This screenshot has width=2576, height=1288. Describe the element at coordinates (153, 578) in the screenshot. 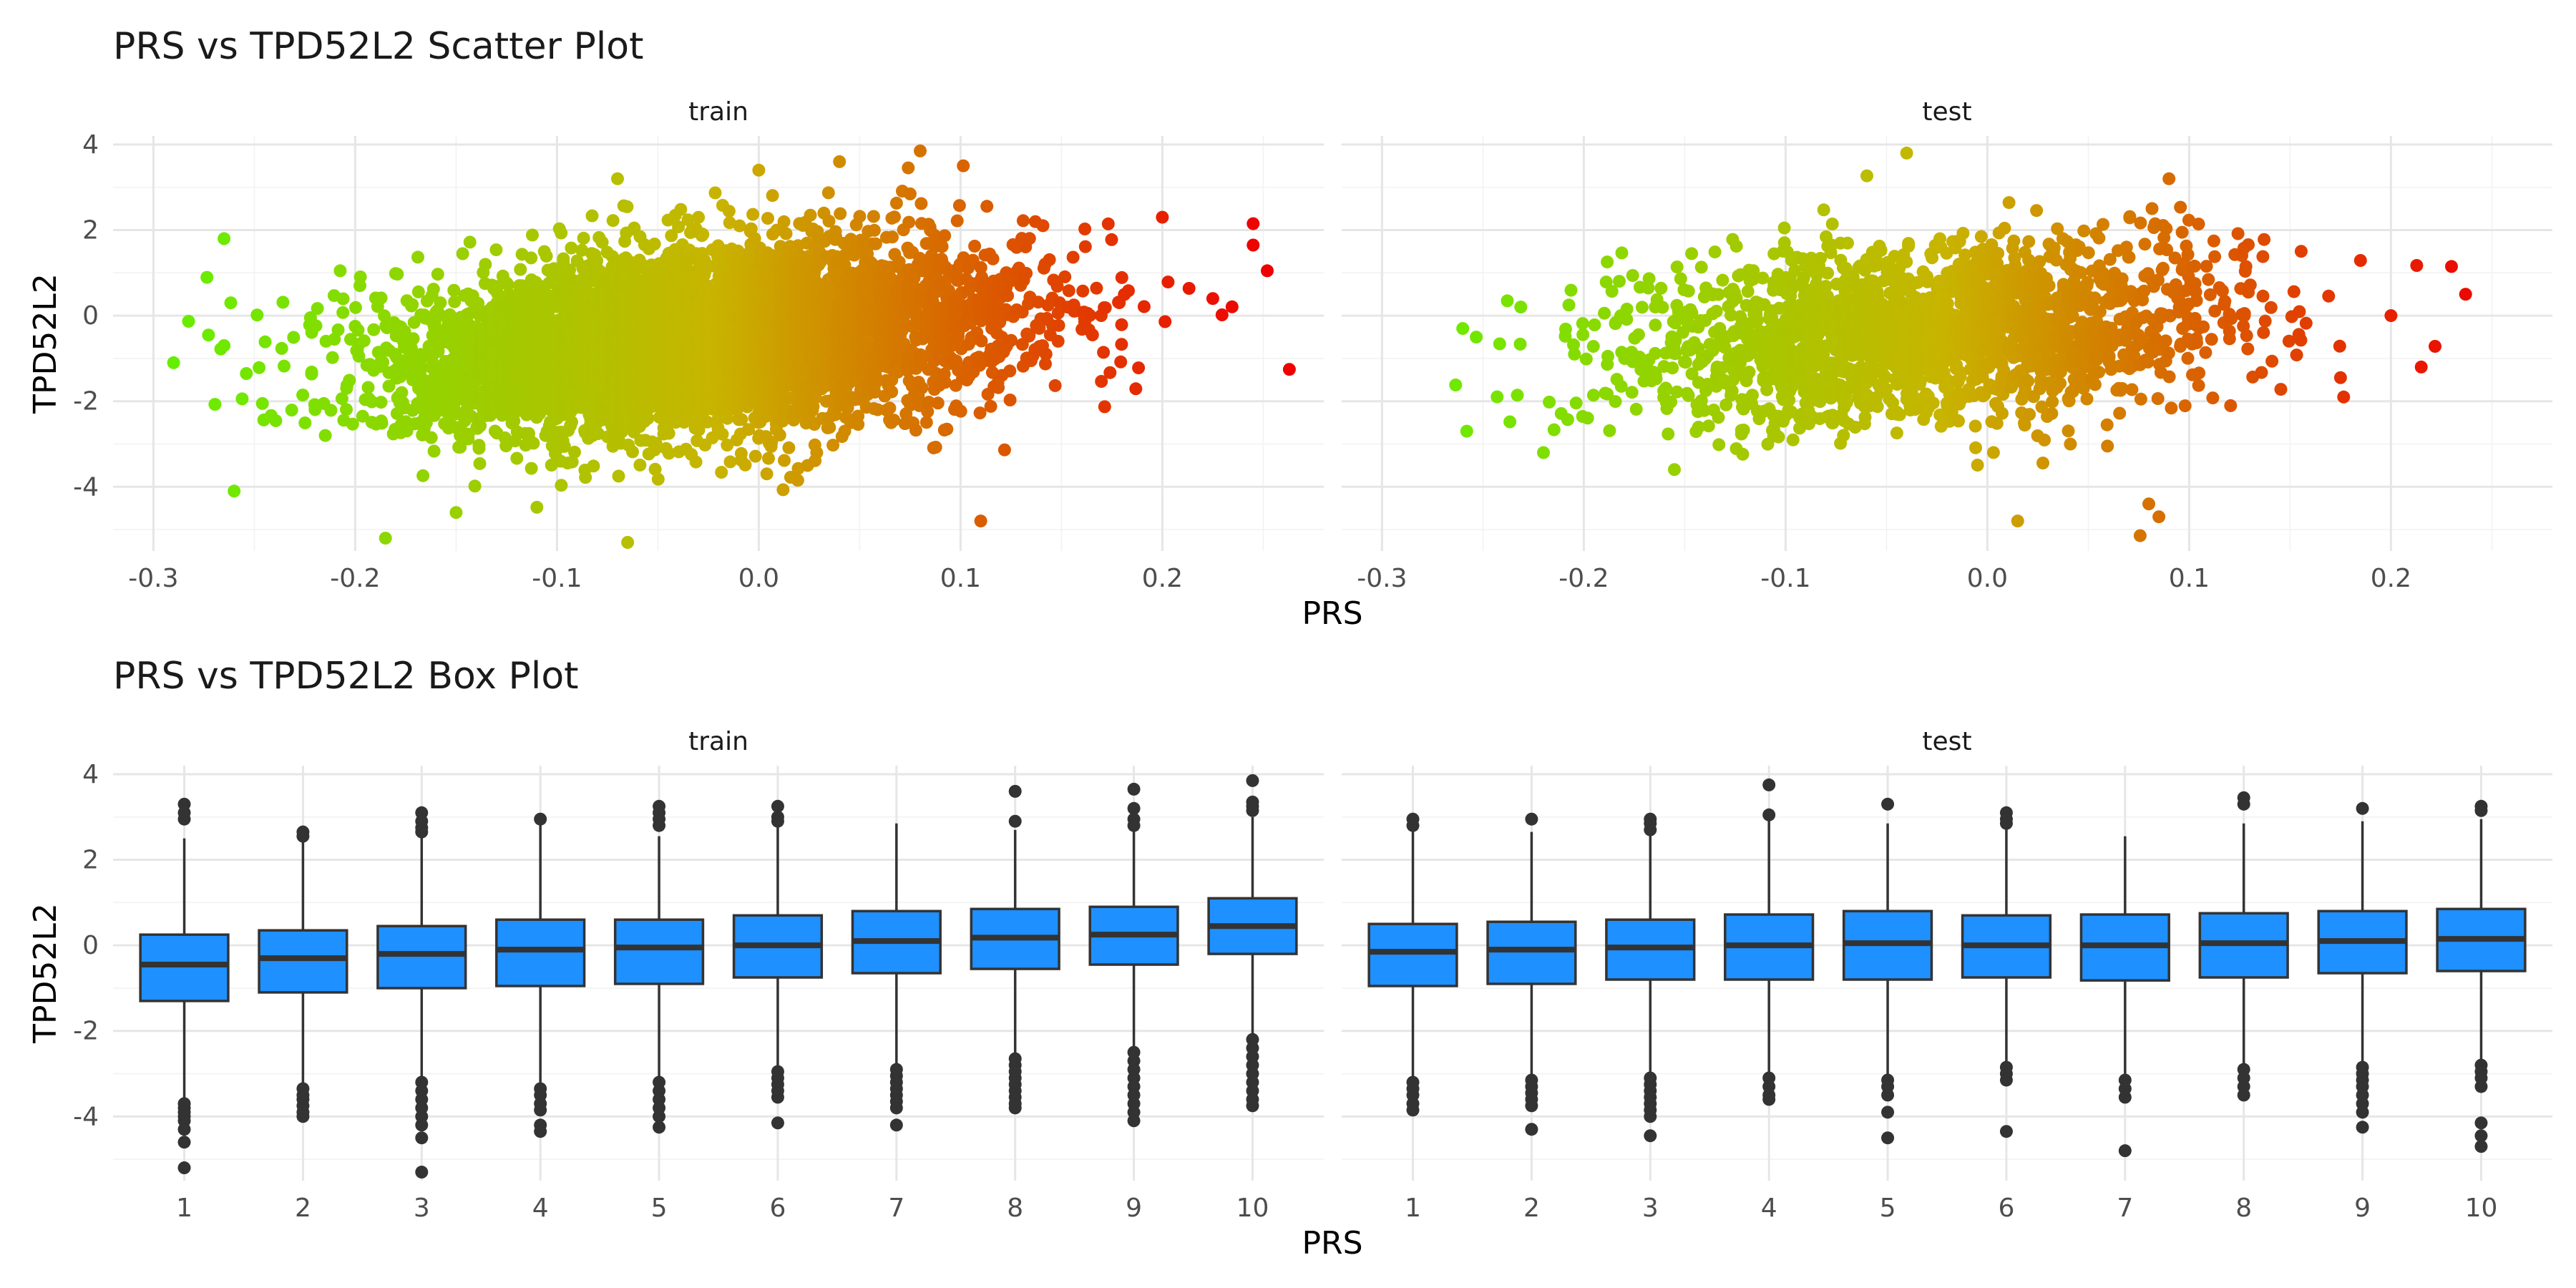

I see `x-tick-label: -0.3` at that location.